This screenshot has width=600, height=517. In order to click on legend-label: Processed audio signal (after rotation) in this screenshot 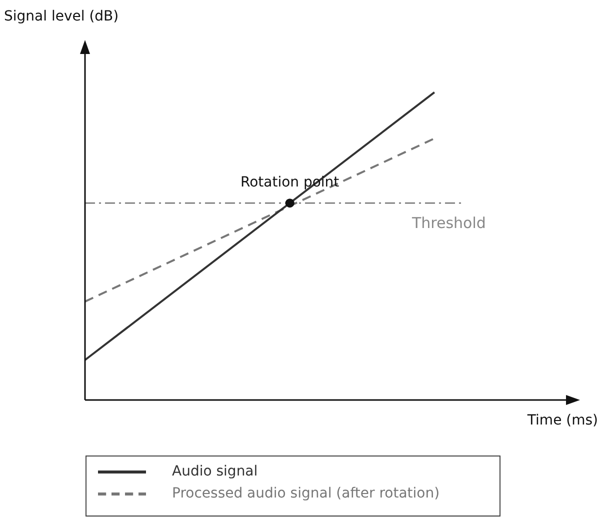, I will do `click(306, 494)`.